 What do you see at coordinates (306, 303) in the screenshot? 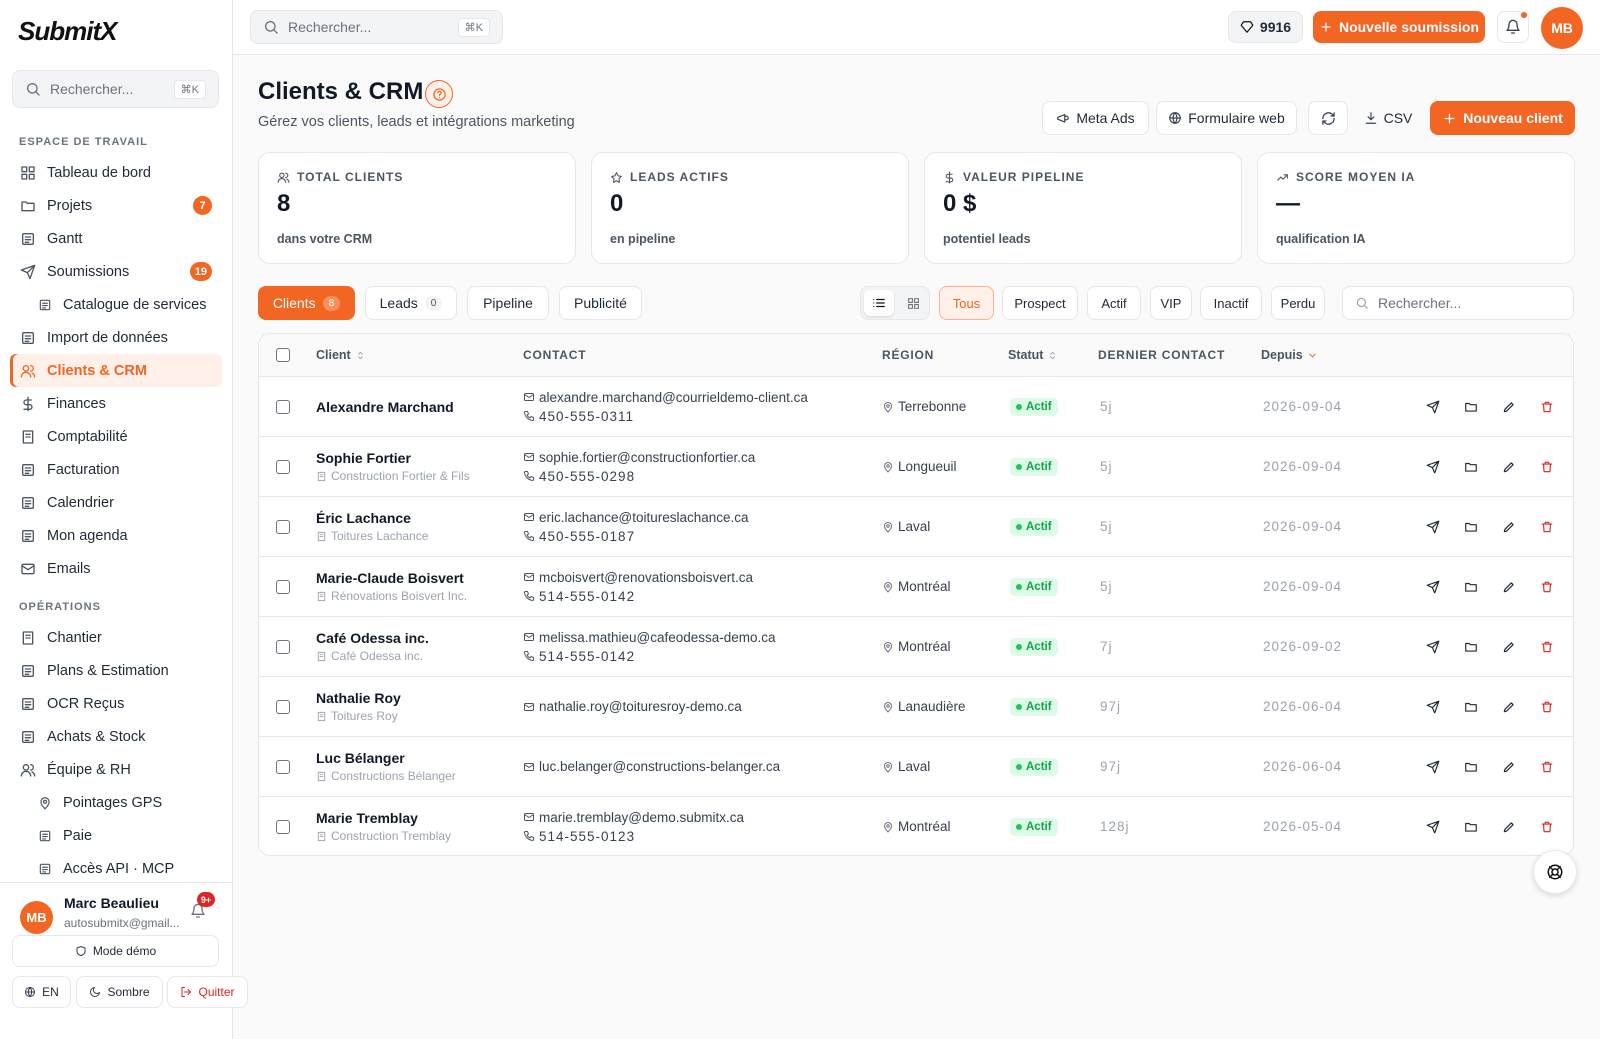
I see `tab: Clients 8` at bounding box center [306, 303].